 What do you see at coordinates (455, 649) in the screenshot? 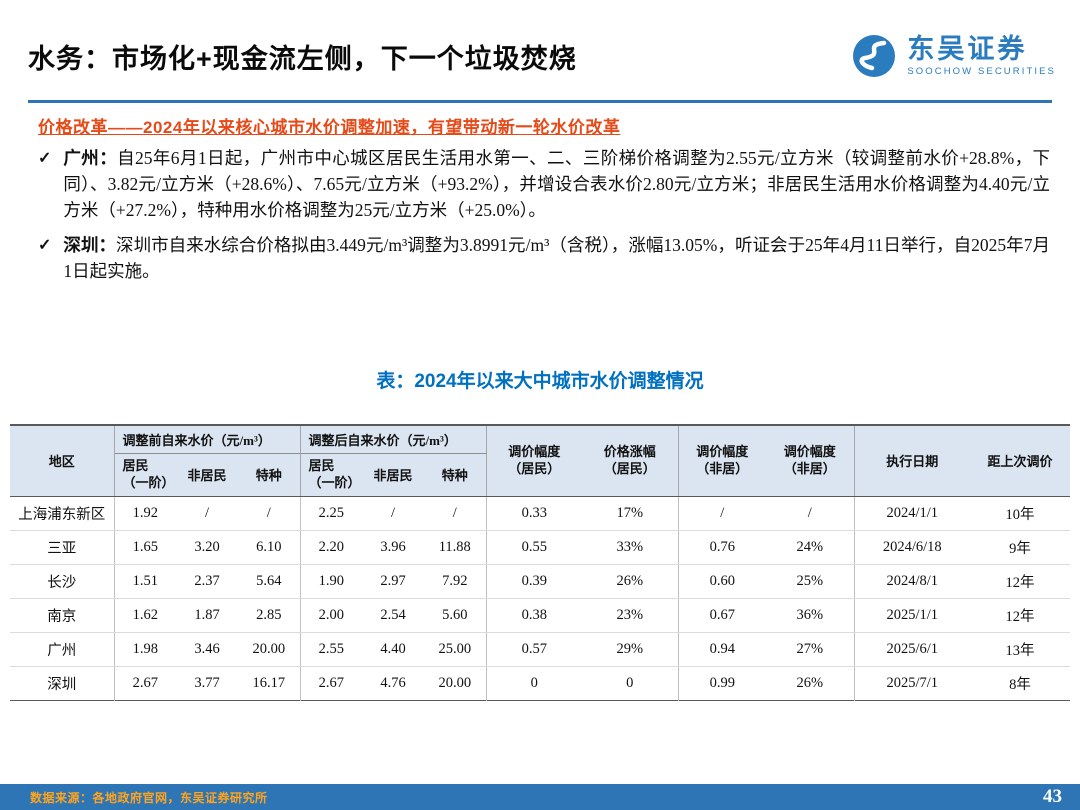
I see `table-cell: 25.00` at bounding box center [455, 649].